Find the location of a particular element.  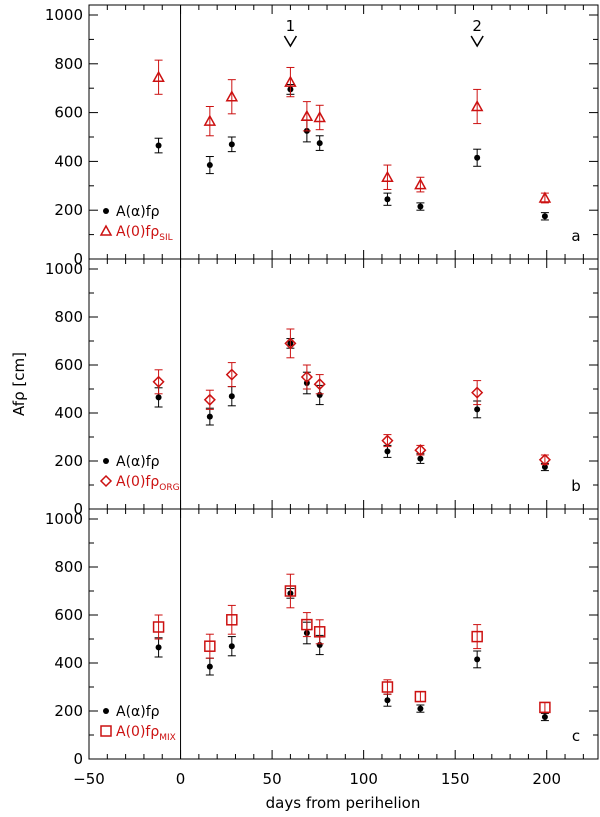

series-diamond is located at coordinates (351, 397).